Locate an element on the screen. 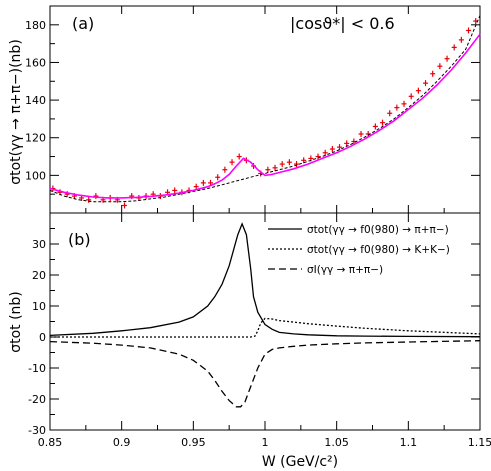 This screenshot has height=471, width=491. panel-b-xtick-label: 0.9 is located at coordinates (122, 442).